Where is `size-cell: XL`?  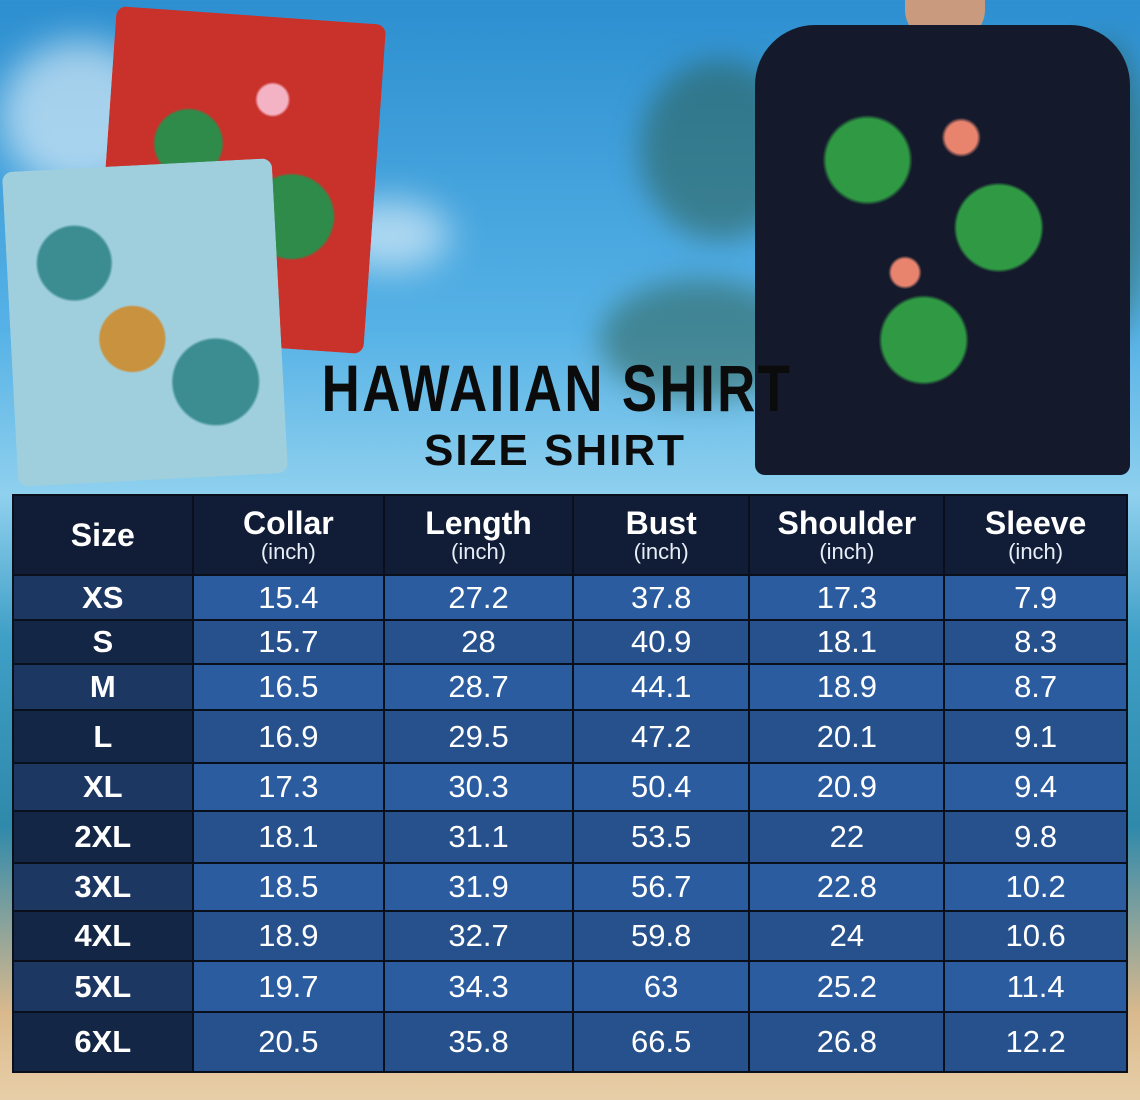
size-cell: XL is located at coordinates (103, 787).